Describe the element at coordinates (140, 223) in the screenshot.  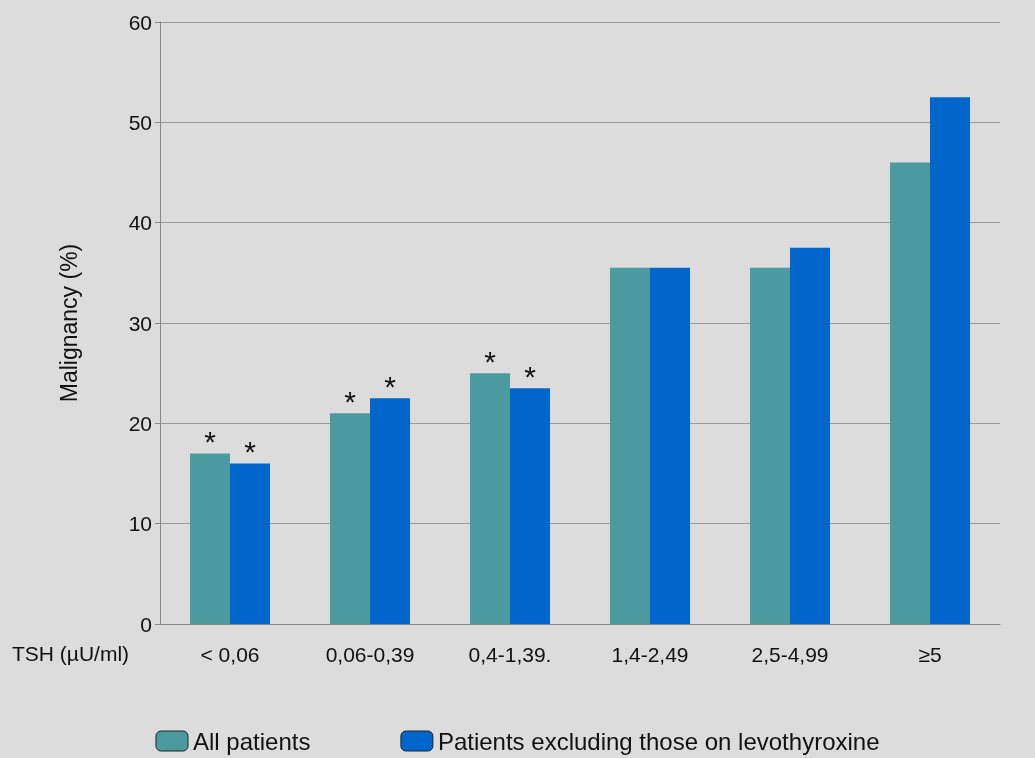
I see `y-tick-label: 40` at that location.